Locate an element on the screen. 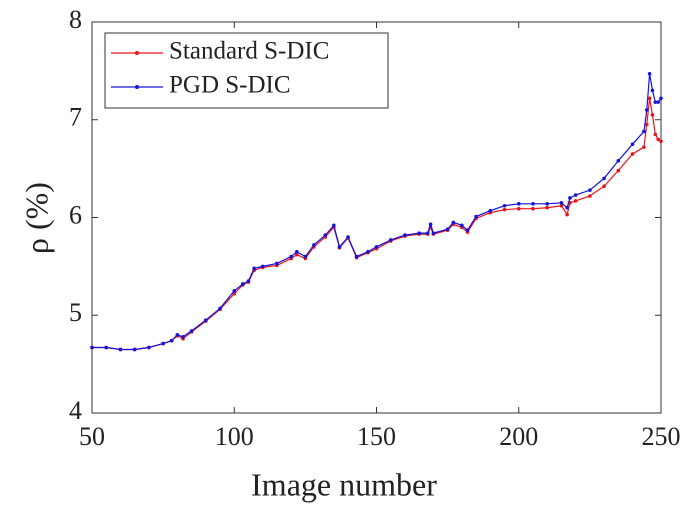  y-tick-label: 5 is located at coordinates (75, 312).